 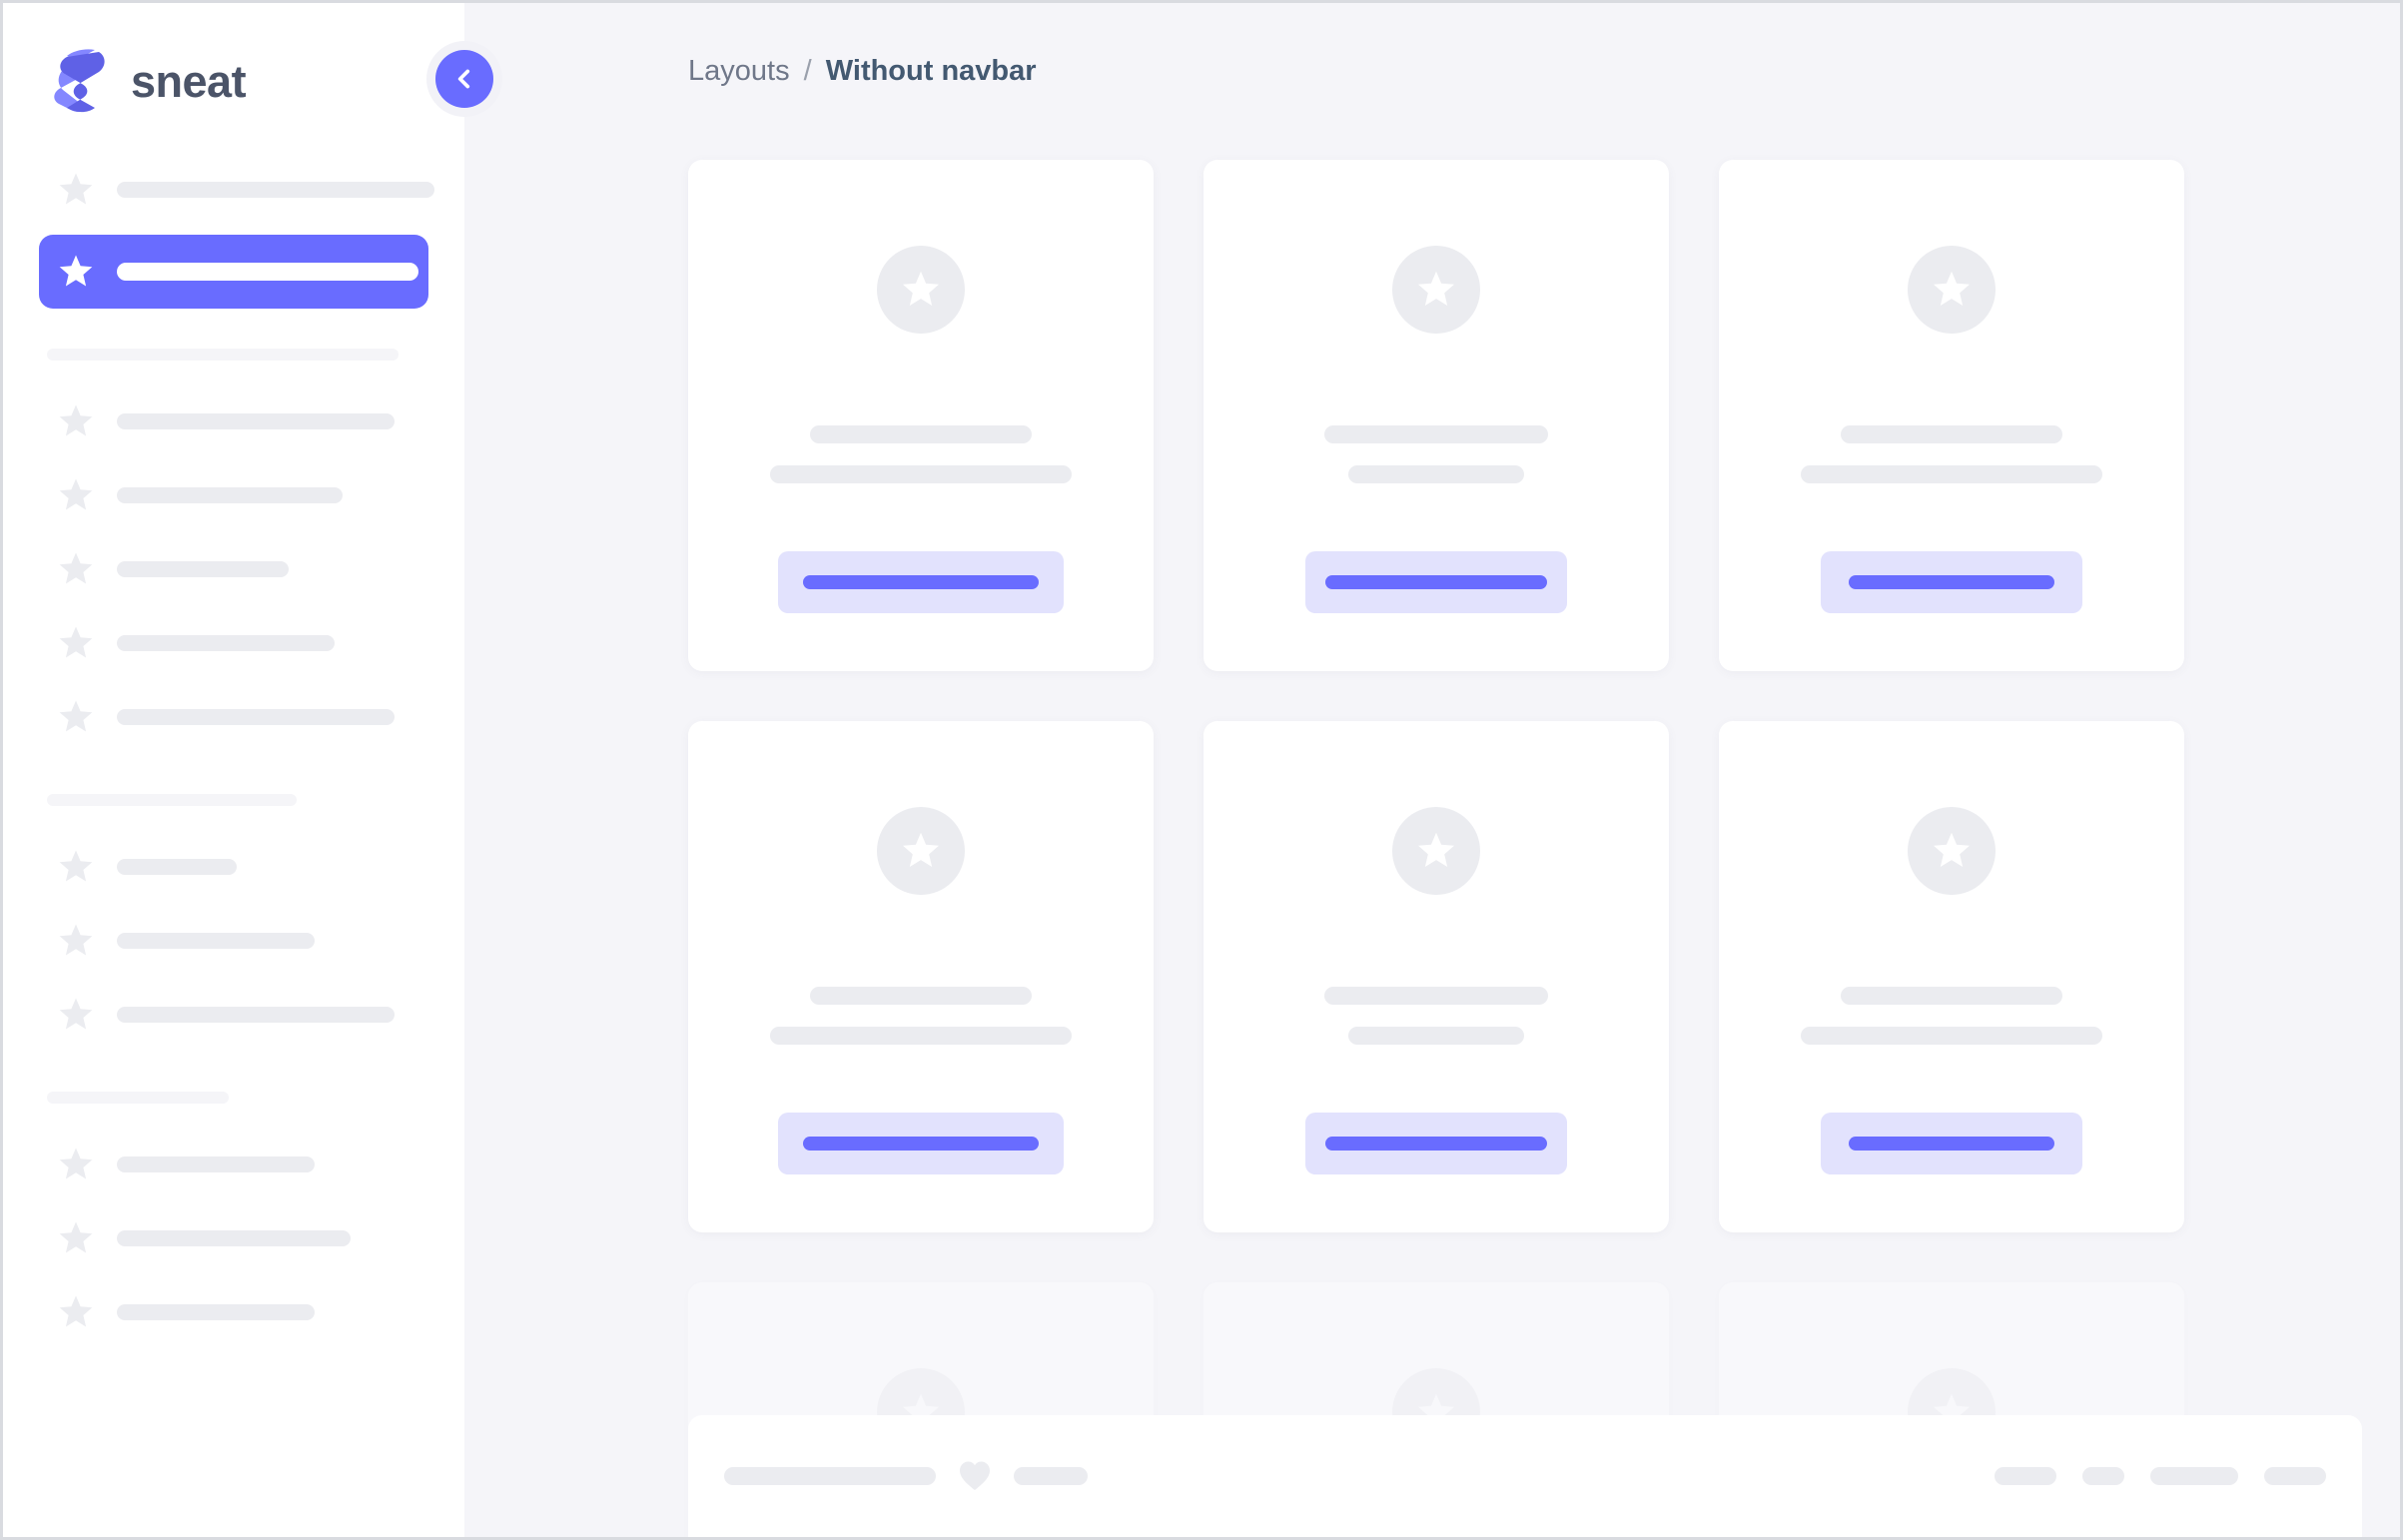 I want to click on chevron-left-icon, so click(x=463, y=79).